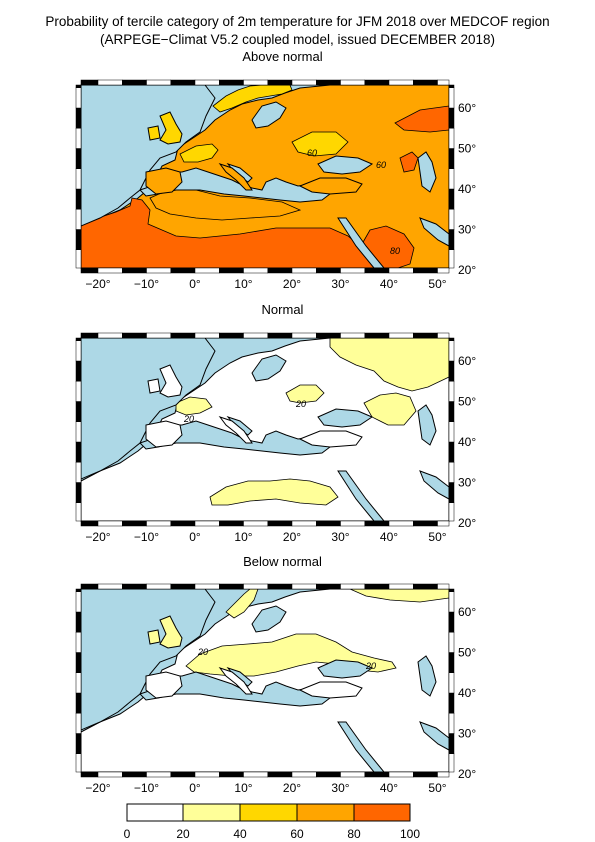  Describe the element at coordinates (188, 419) in the screenshot. I see `contour-label: 20` at that location.